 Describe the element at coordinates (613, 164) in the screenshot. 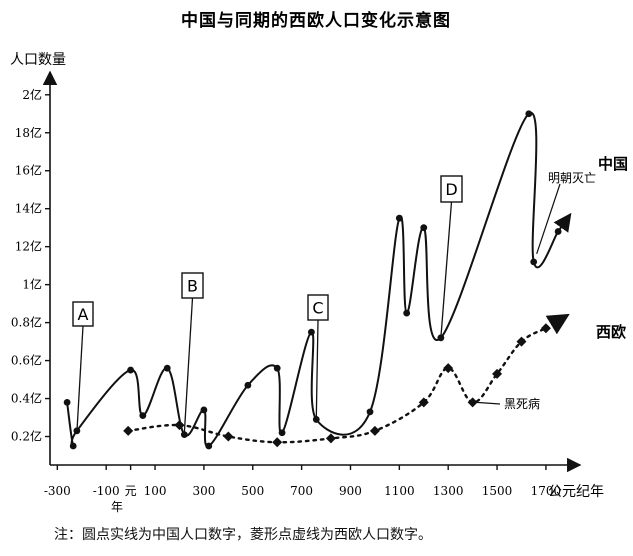

I see `series-label-china: 中国` at that location.